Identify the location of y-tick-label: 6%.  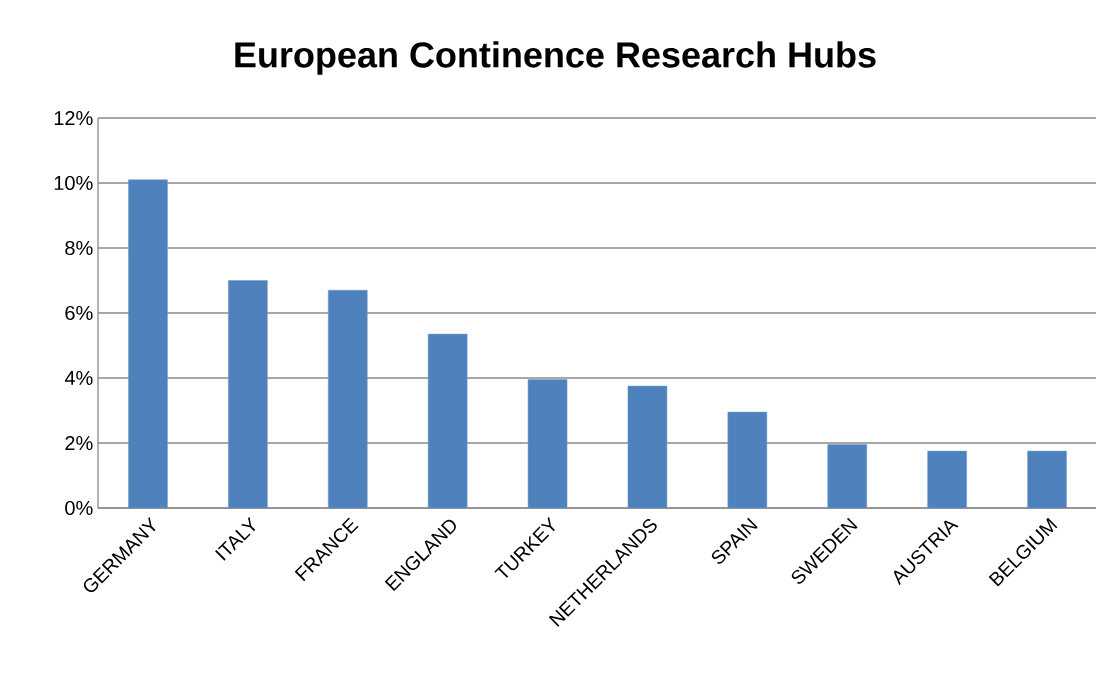
(79, 313).